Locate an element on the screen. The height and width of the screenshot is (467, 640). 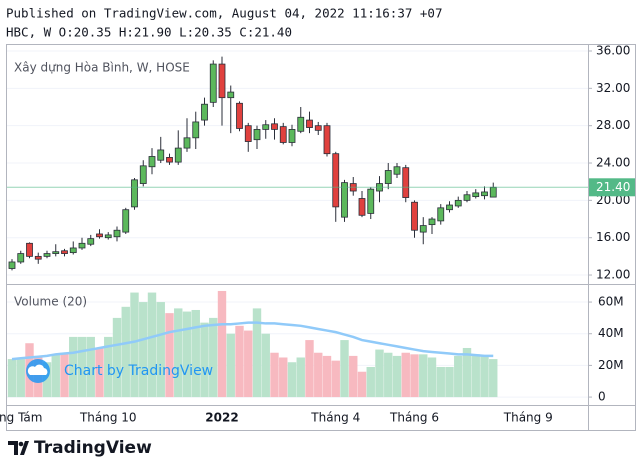
footer-logo: TradingView is located at coordinates (80, 448).